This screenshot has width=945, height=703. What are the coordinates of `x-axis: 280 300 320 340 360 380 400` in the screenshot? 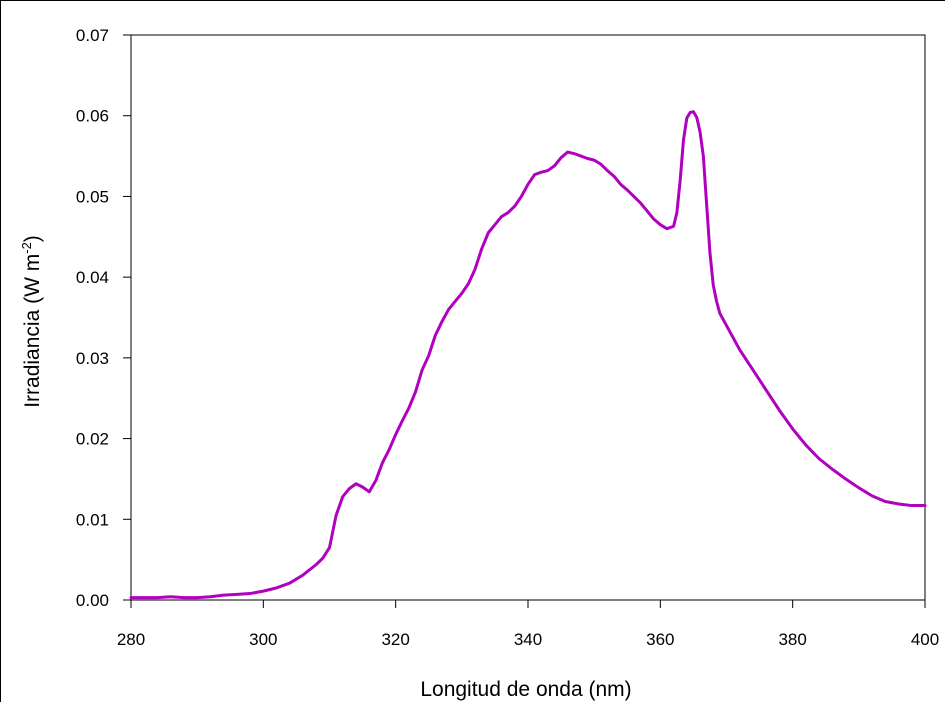 It's located at (528, 624).